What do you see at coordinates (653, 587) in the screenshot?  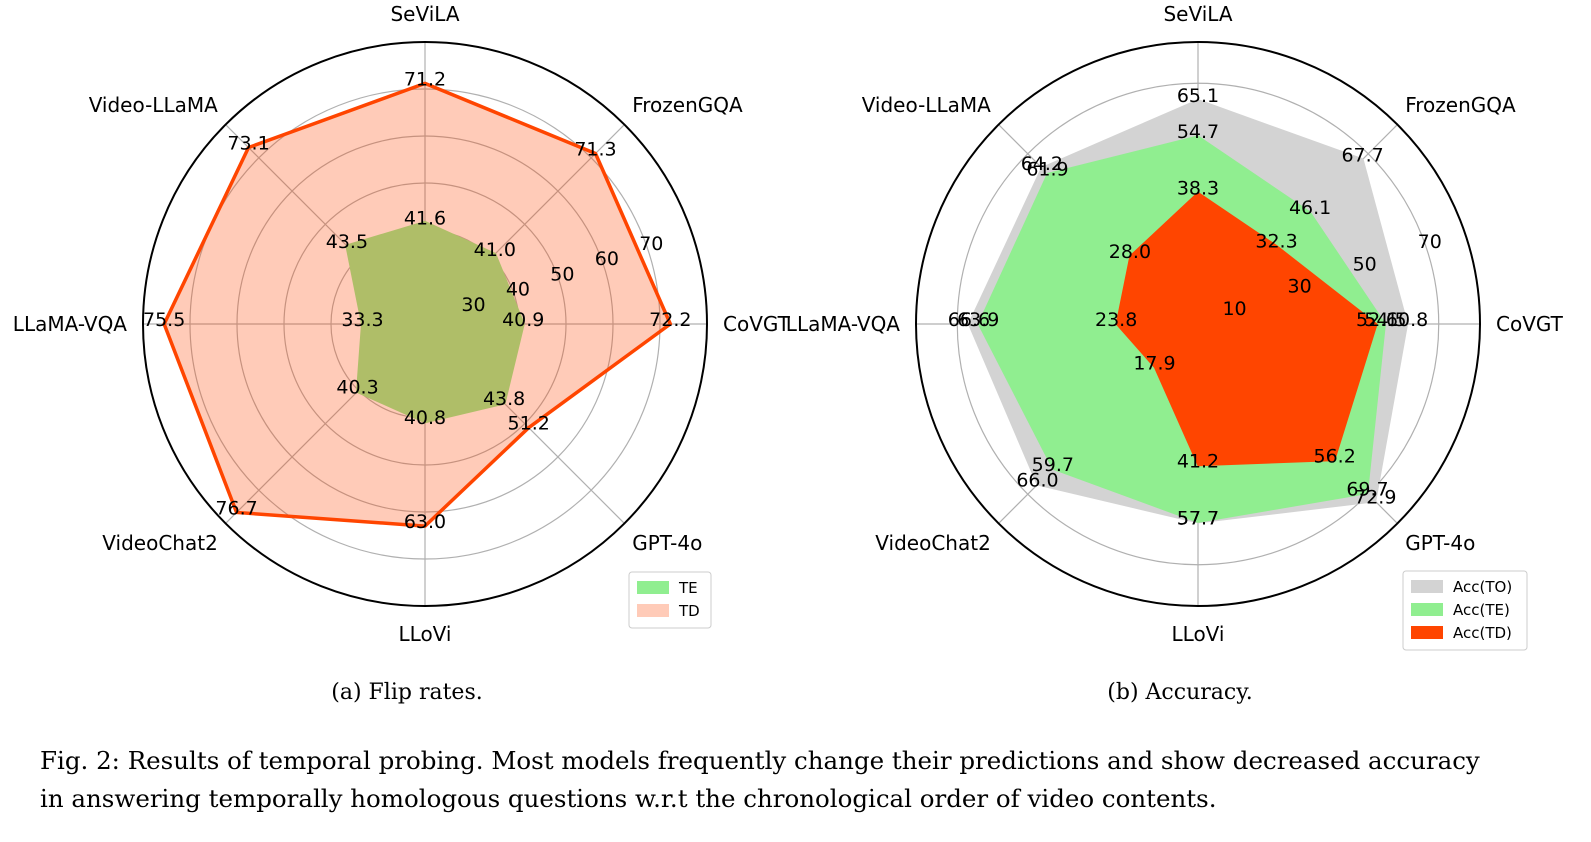 I see `legend-swatch-te` at bounding box center [653, 587].